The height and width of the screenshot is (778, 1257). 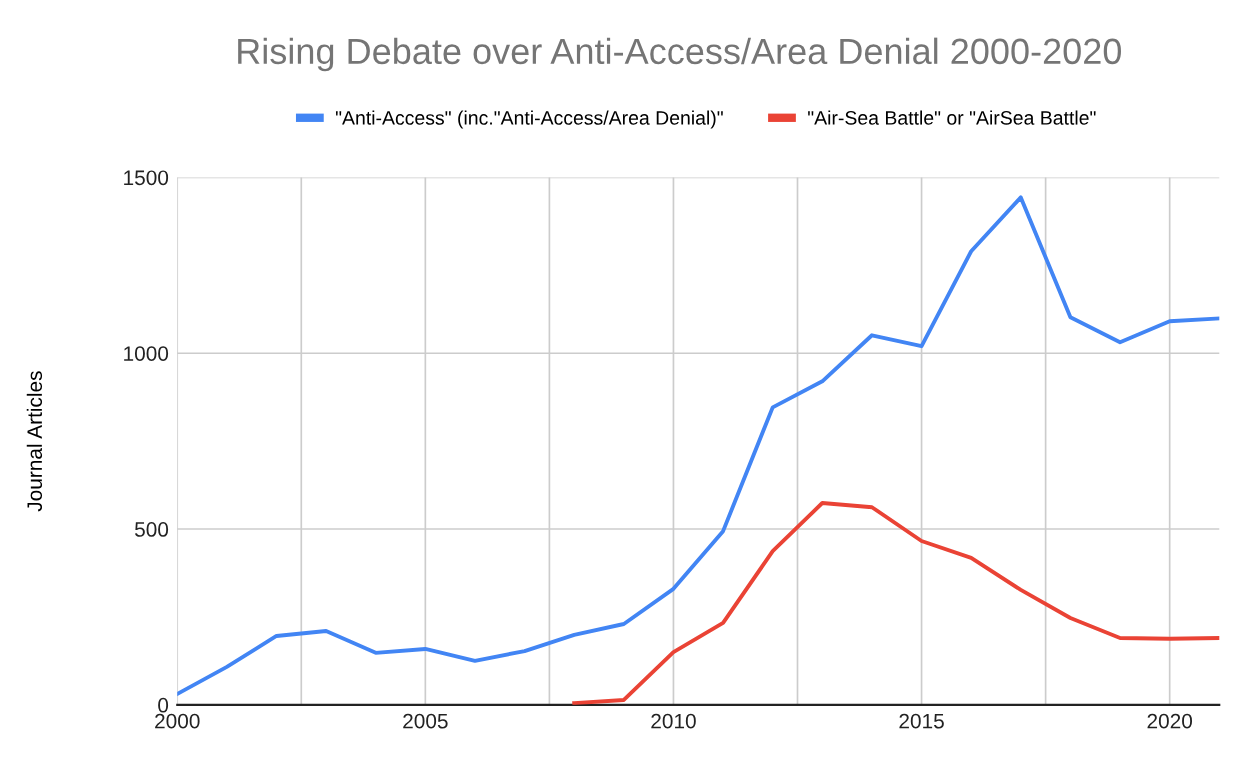 What do you see at coordinates (1170, 721) in the screenshot?
I see `x-tick-label: 2020` at bounding box center [1170, 721].